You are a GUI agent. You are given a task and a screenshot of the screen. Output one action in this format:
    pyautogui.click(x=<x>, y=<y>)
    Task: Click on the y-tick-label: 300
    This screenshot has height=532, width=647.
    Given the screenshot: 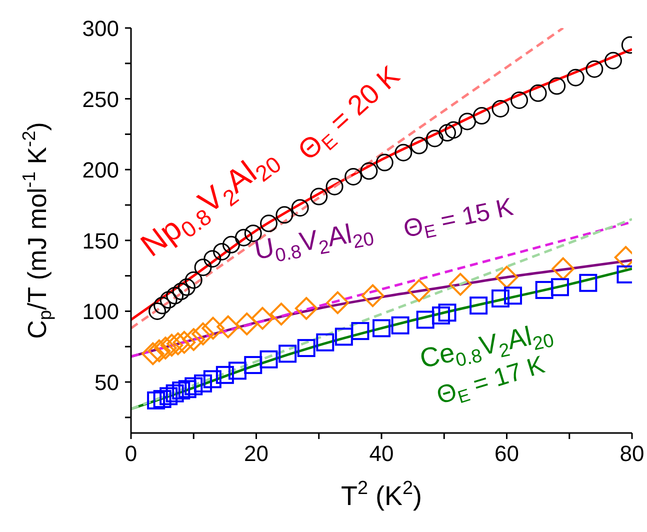 What is the action you would take?
    pyautogui.click(x=100, y=28)
    